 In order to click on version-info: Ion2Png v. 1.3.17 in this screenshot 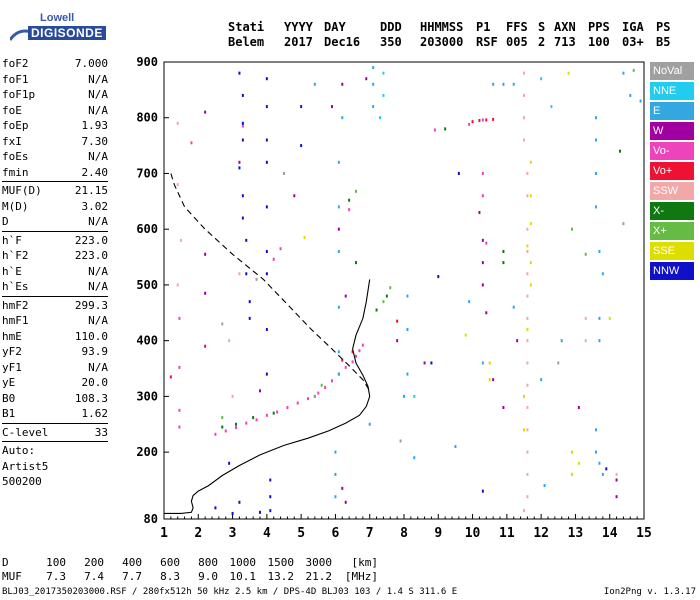, I will do `click(649, 592)`.